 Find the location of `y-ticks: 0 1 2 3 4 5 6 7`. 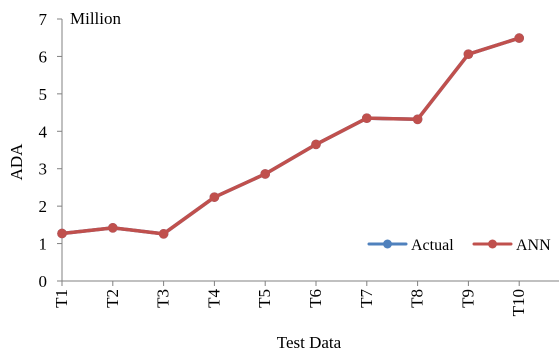

y-ticks: 0 1 2 3 4 5 6 7 is located at coordinates (50, 150).